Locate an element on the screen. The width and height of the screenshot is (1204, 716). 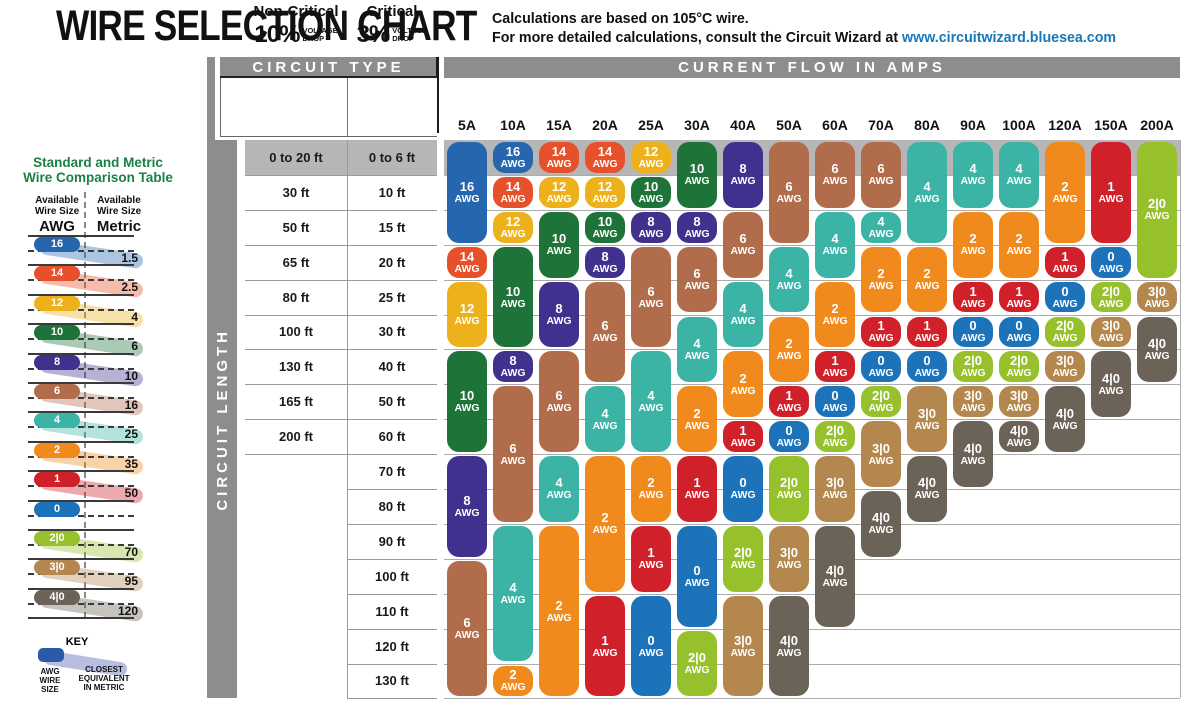
wire-pill-30A-0: 0 AWG is located at coordinates (697, 576).